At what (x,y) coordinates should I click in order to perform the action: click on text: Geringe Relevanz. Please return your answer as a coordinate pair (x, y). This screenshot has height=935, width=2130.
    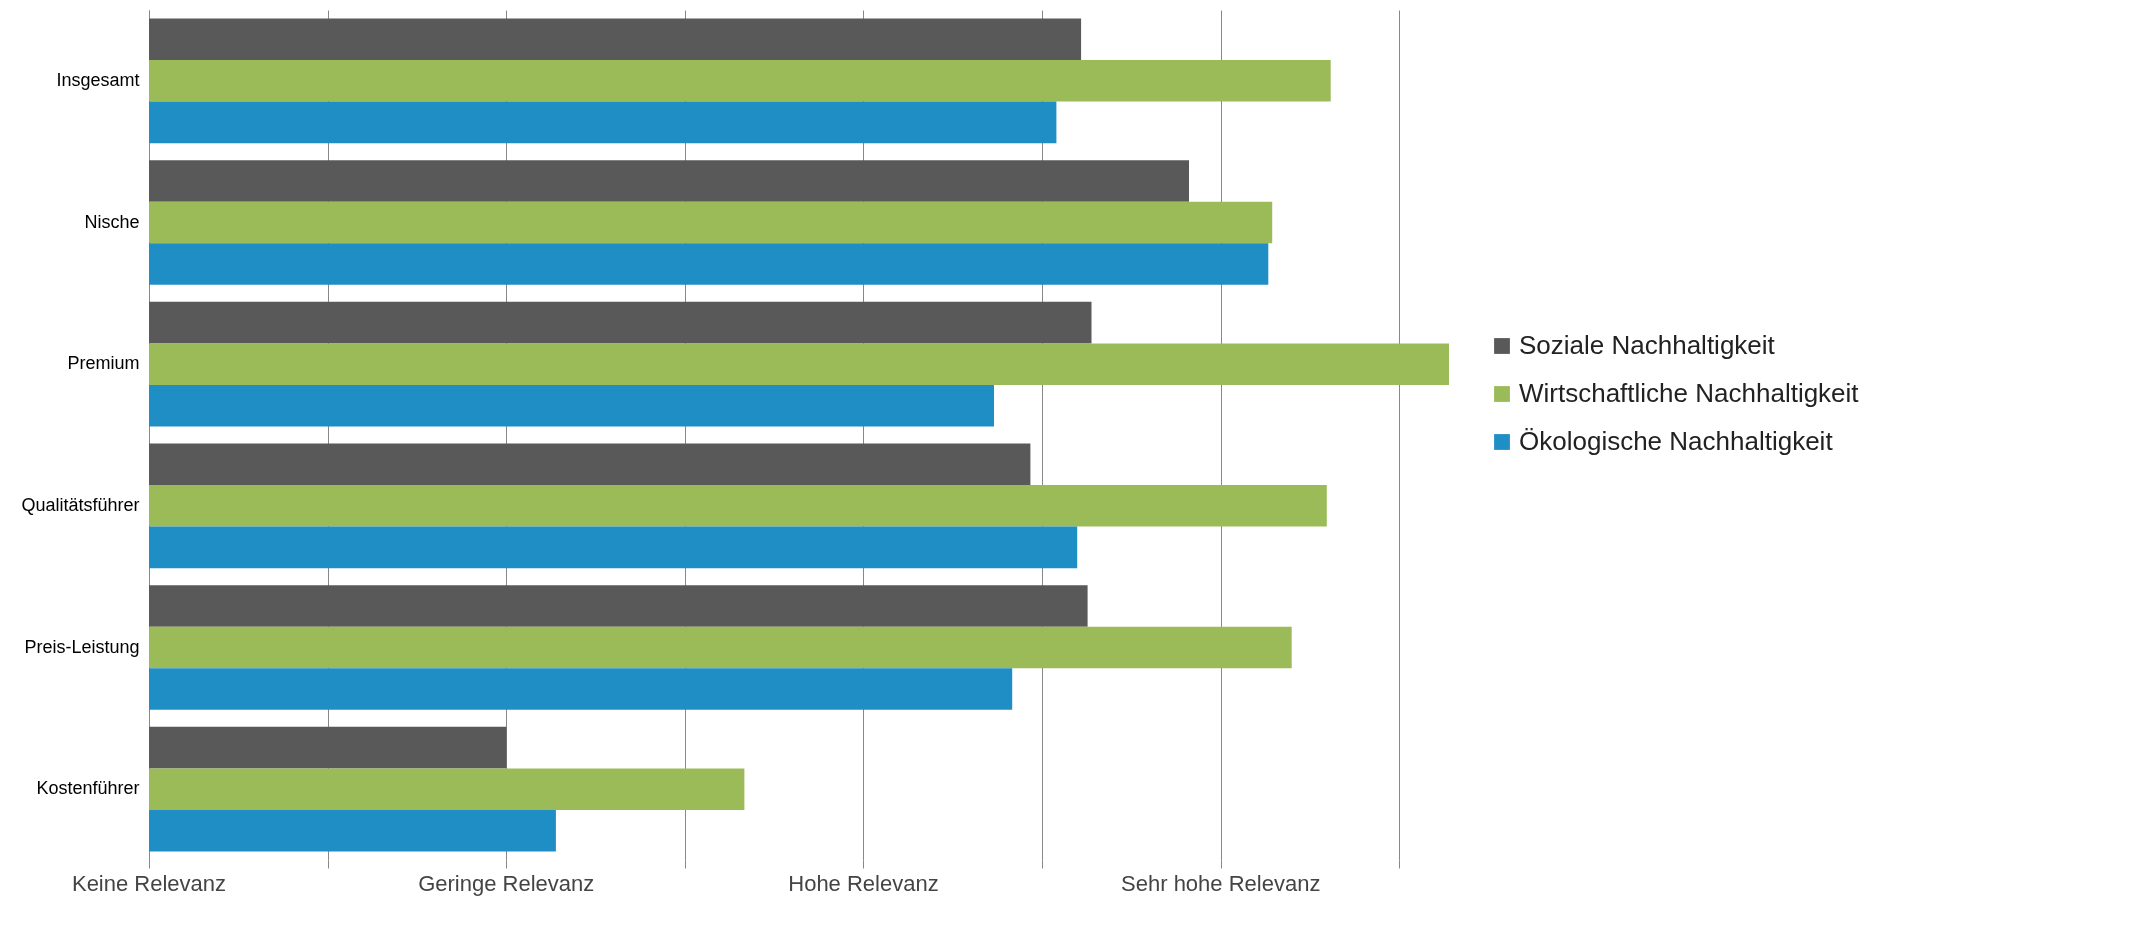
    Looking at the image, I should click on (506, 883).